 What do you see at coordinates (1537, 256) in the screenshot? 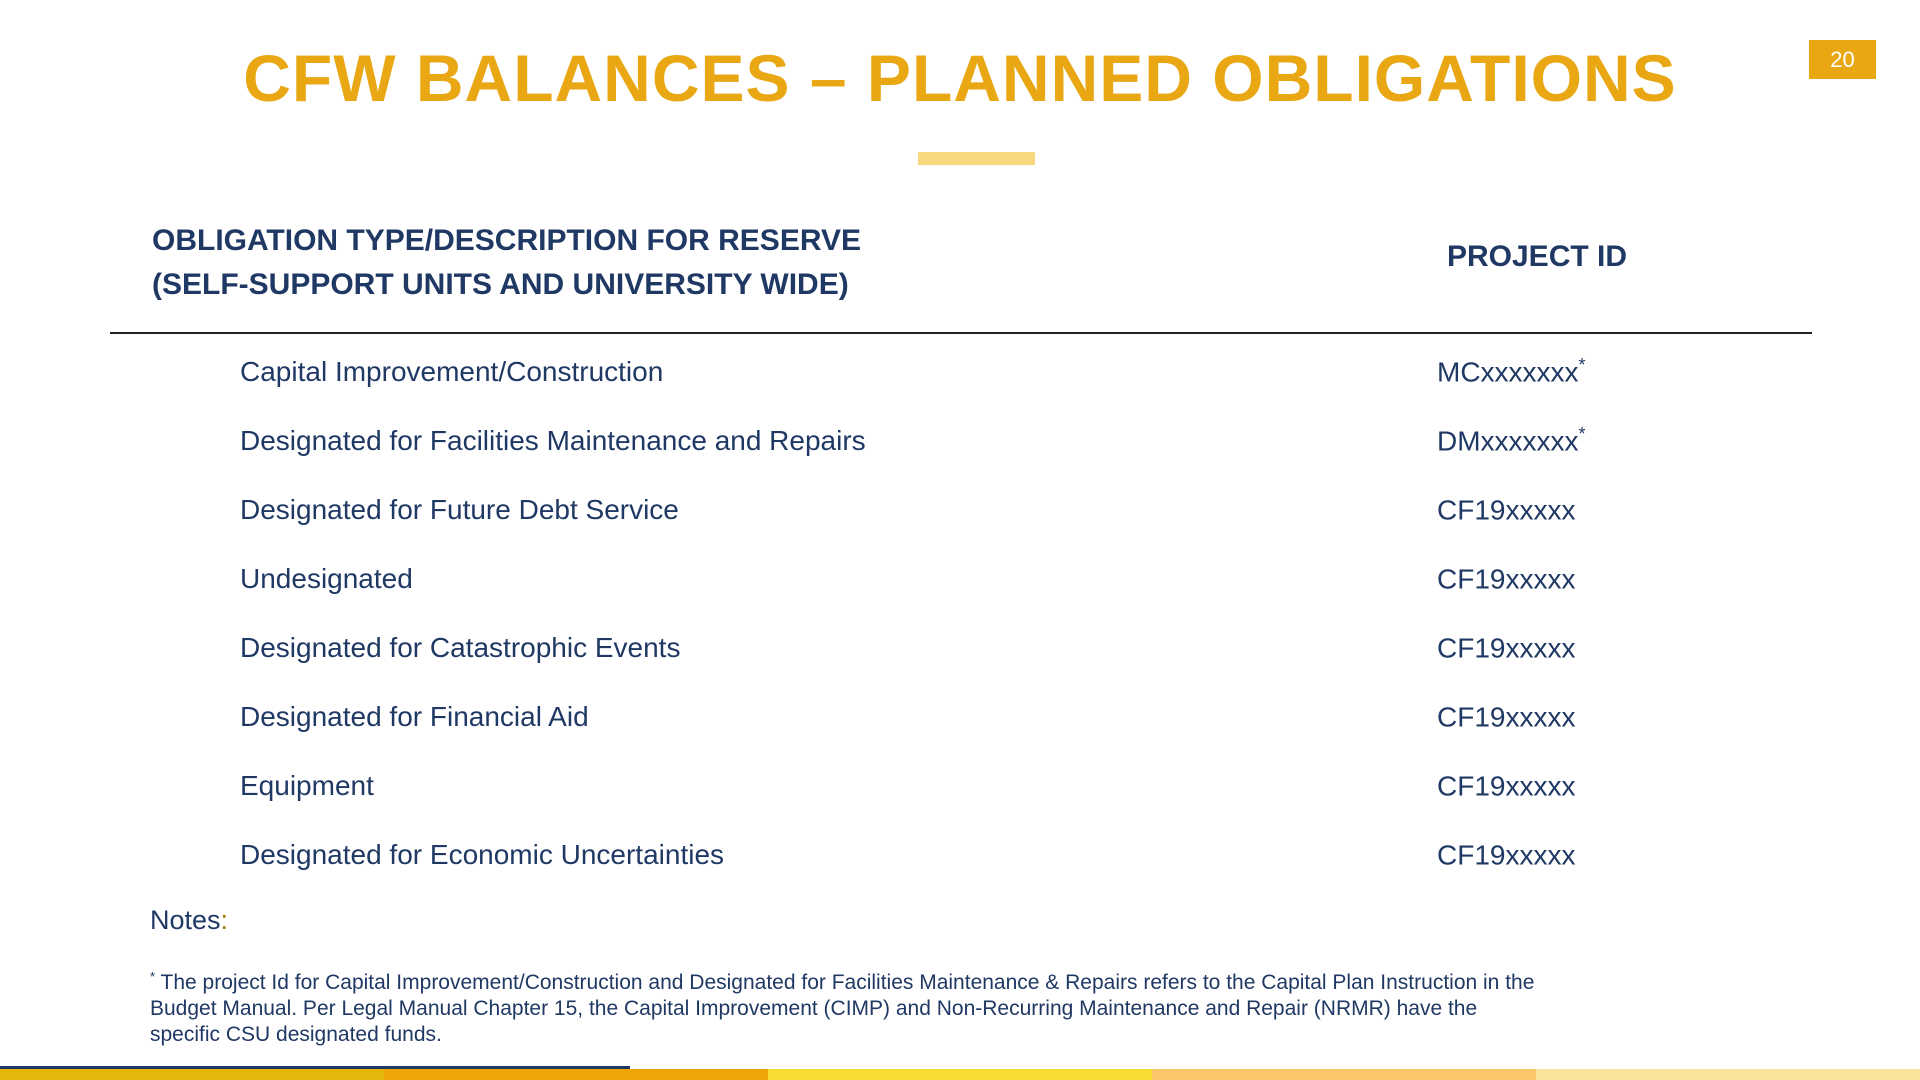
I see `column-header-project-id: PROJECT ID` at bounding box center [1537, 256].